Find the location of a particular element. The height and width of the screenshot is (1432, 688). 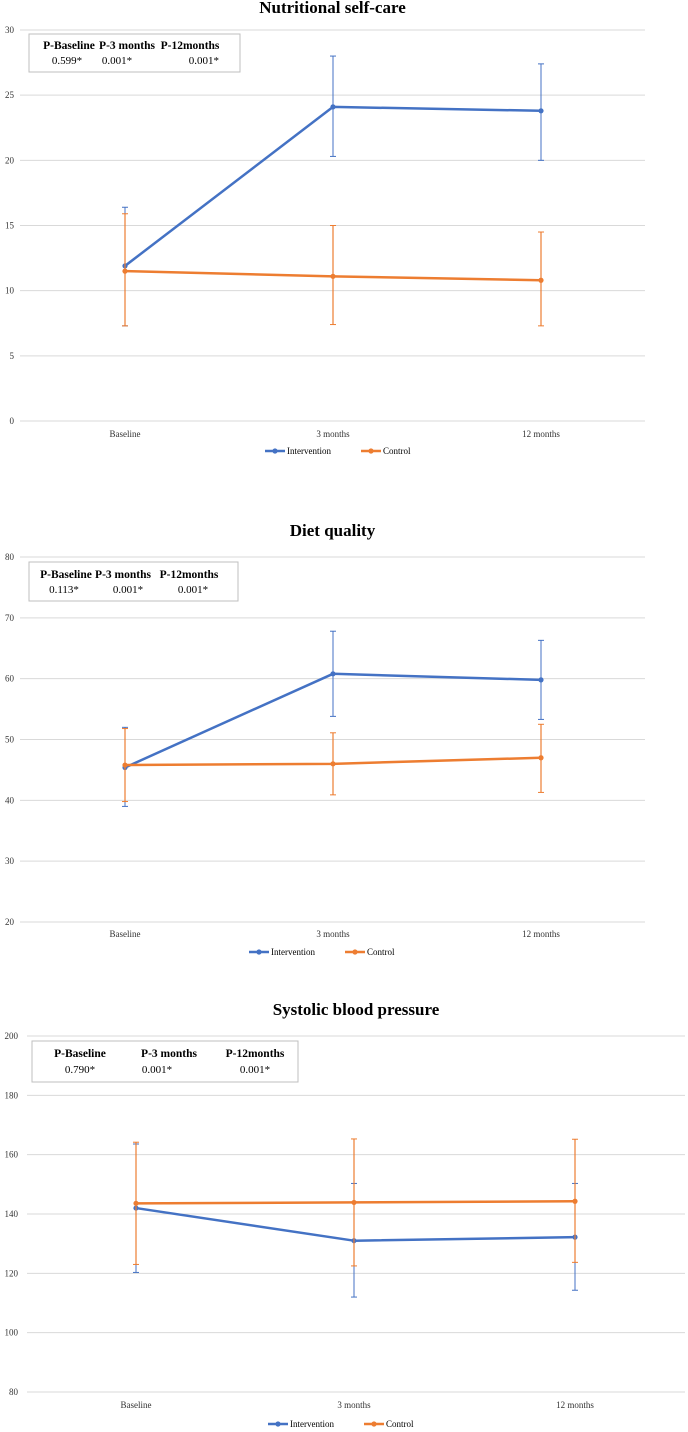

y-tick-label: 25 is located at coordinates (10, 95).